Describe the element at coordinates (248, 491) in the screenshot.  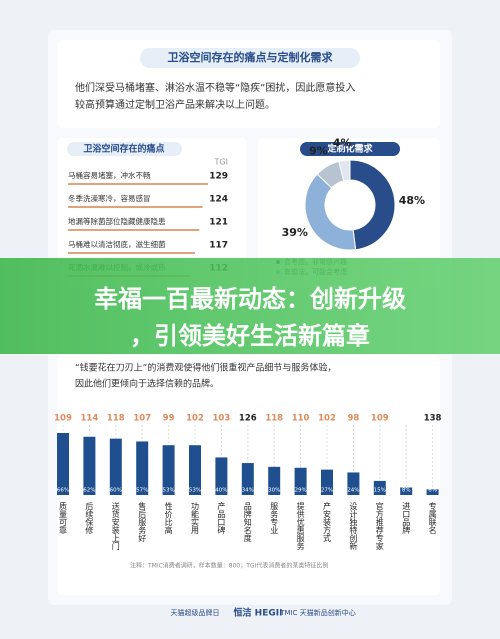
I see `value-label: 34%` at that location.